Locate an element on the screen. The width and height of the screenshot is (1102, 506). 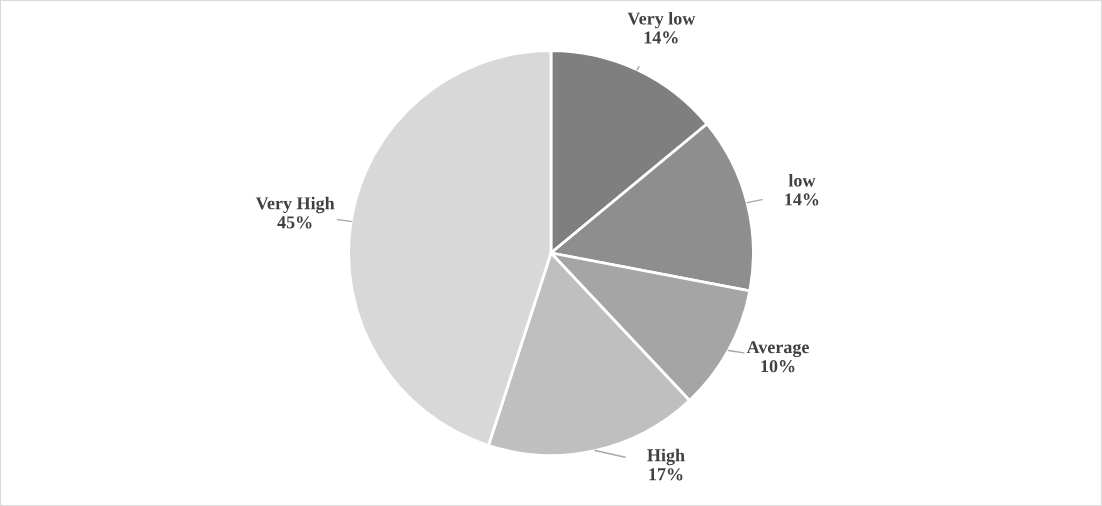
slice-label: Very High is located at coordinates (295, 205).